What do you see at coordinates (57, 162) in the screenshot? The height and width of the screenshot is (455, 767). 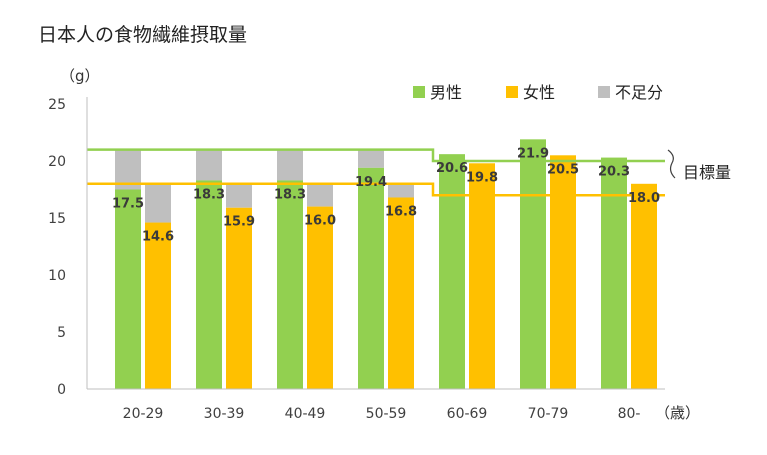 I see `y-tick-label: 20` at bounding box center [57, 162].